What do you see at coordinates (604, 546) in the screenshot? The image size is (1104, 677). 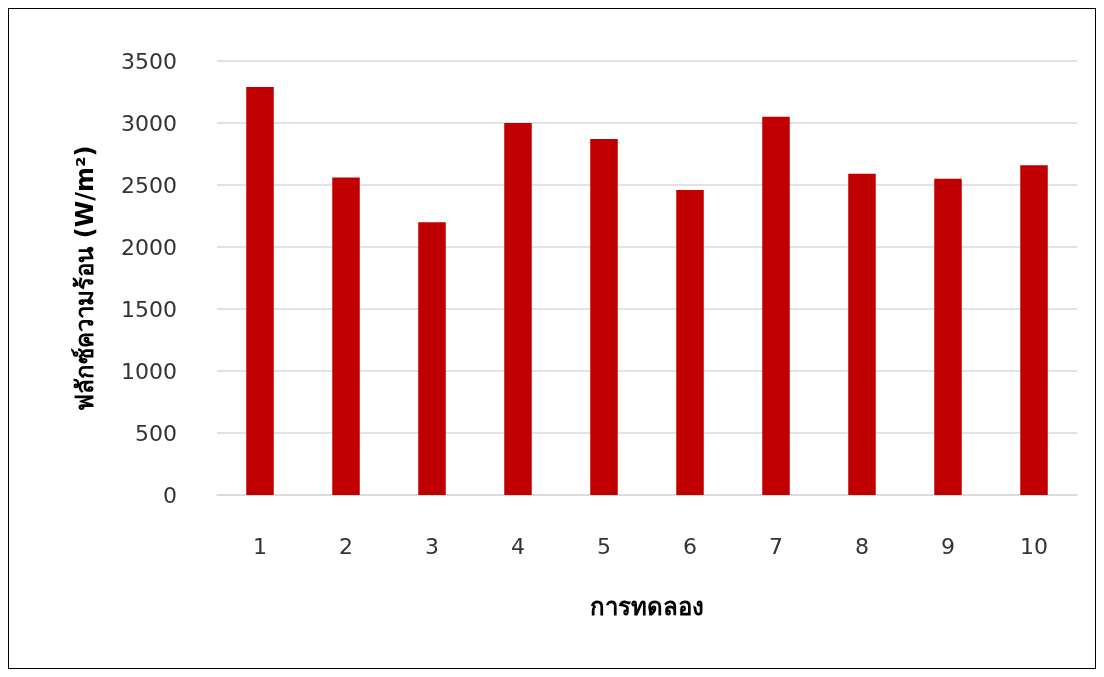 I see `x-tick-label: 5` at bounding box center [604, 546].